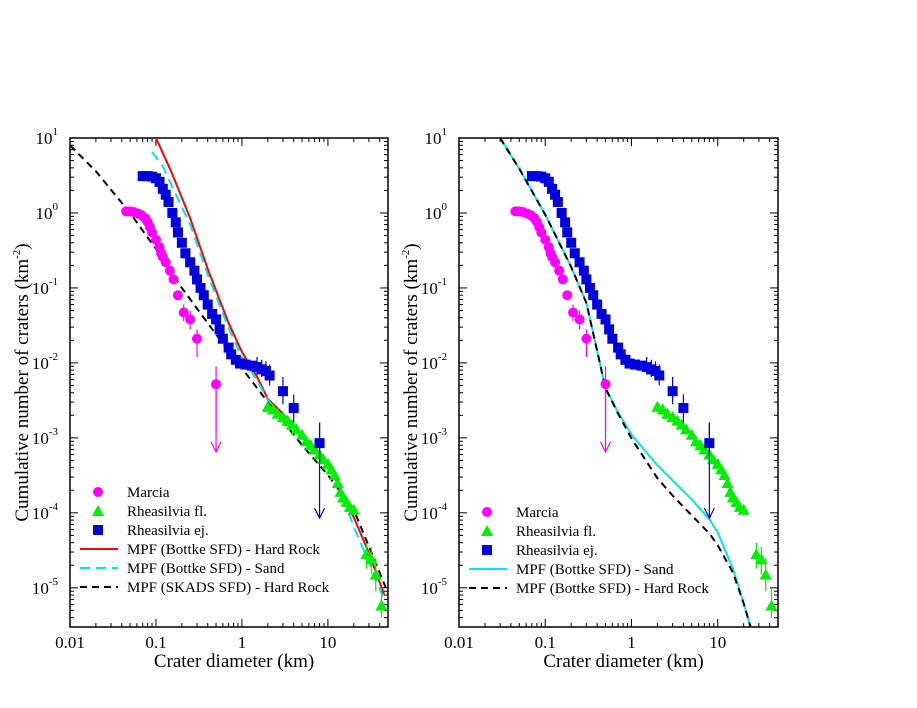 This screenshot has height=708, width=917. Describe the element at coordinates (167, 512) in the screenshot. I see `legend-label-rheasilvia-fl: Rheasilvia fl.` at that location.